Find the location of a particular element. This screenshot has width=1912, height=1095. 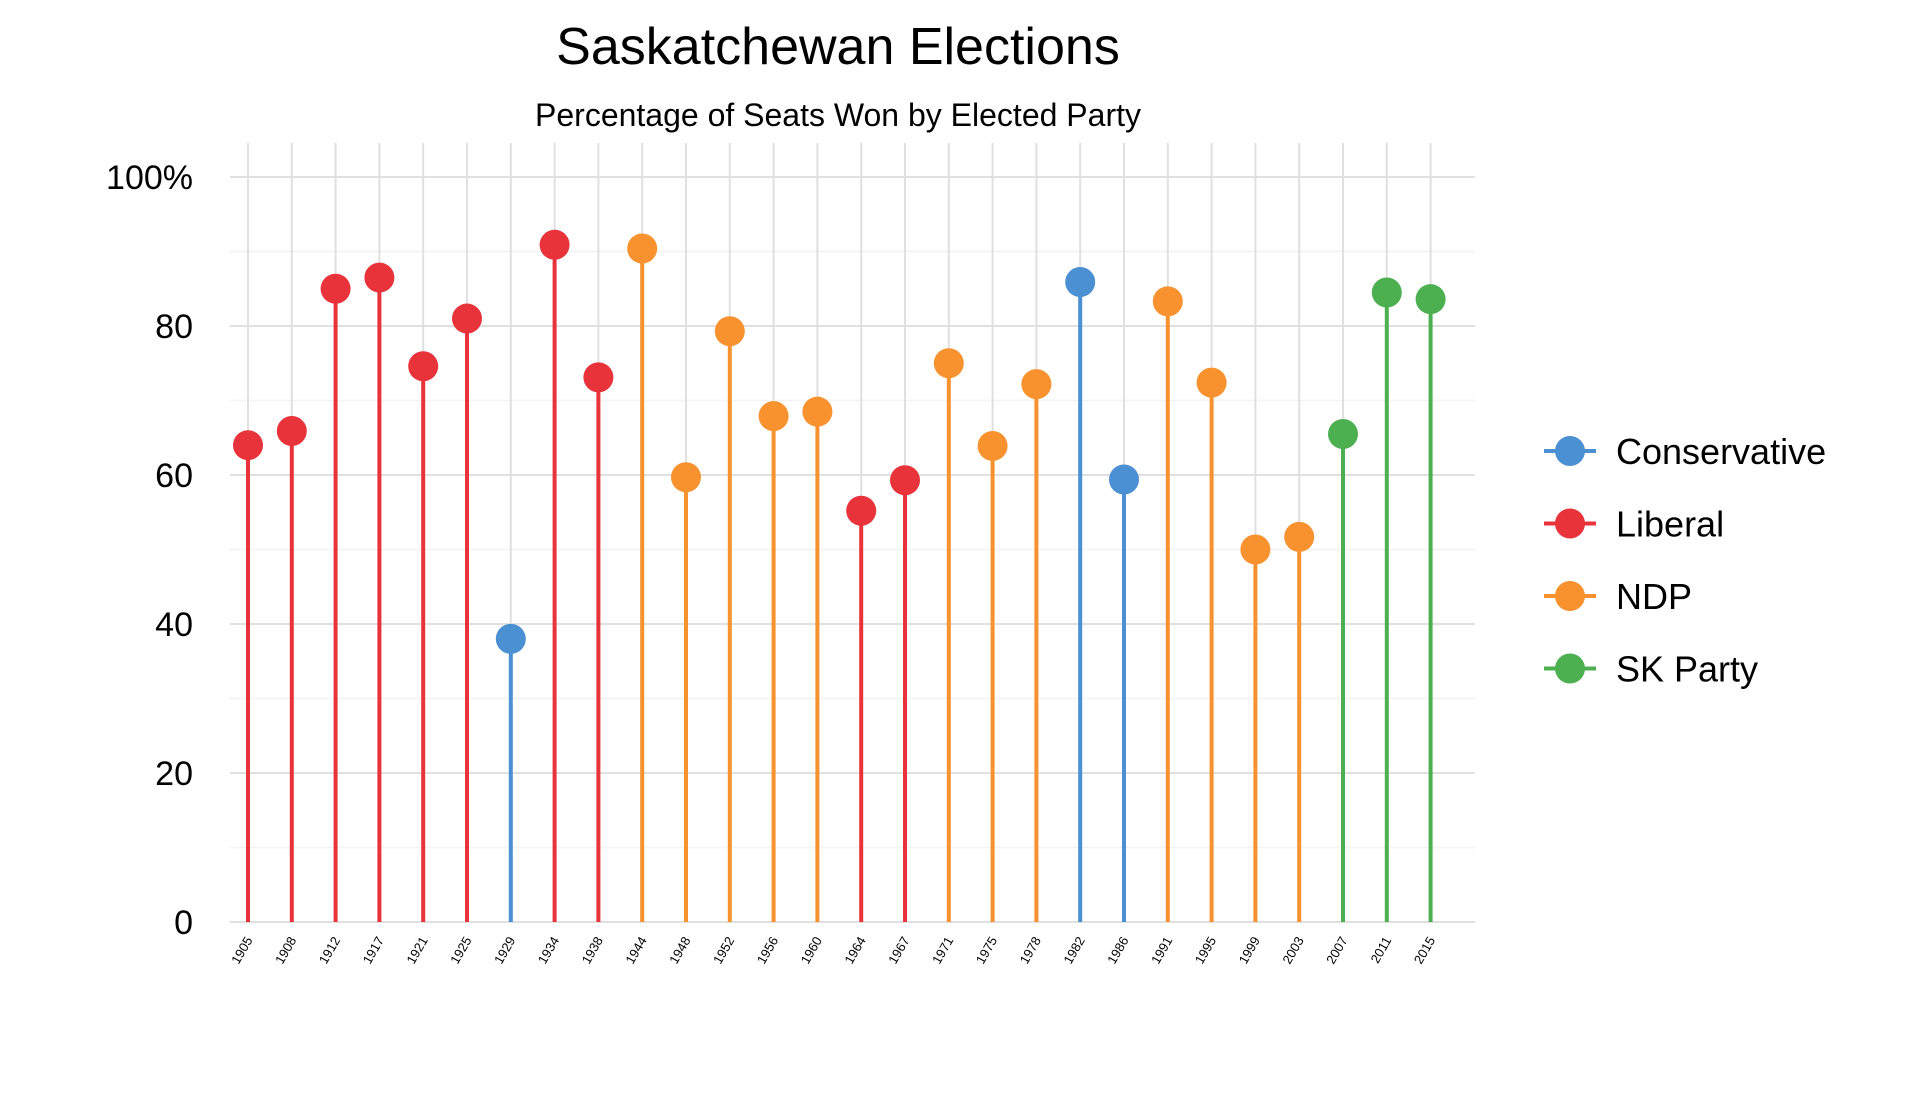

x-tick-label: 1948 is located at coordinates (679, 950).